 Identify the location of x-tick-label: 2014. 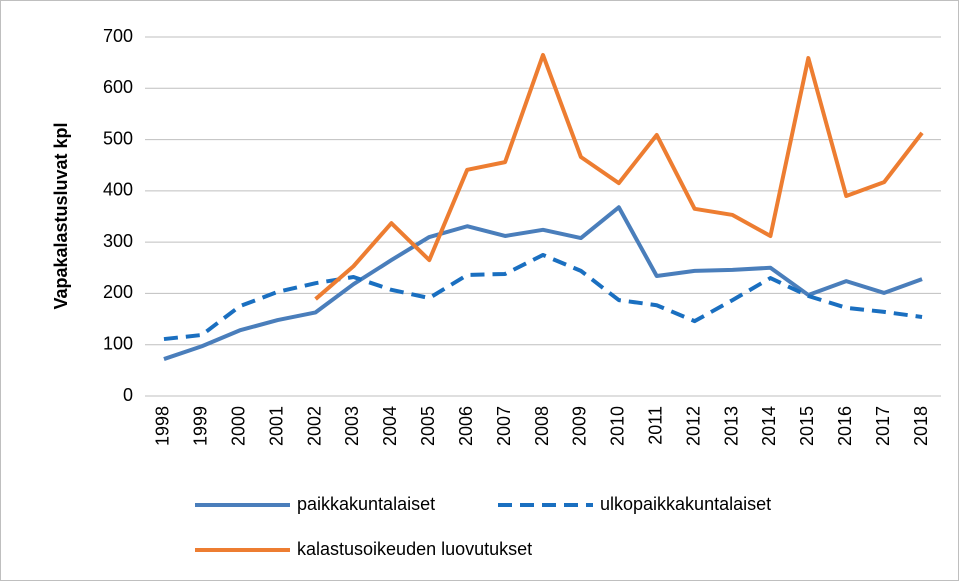
(769, 426).